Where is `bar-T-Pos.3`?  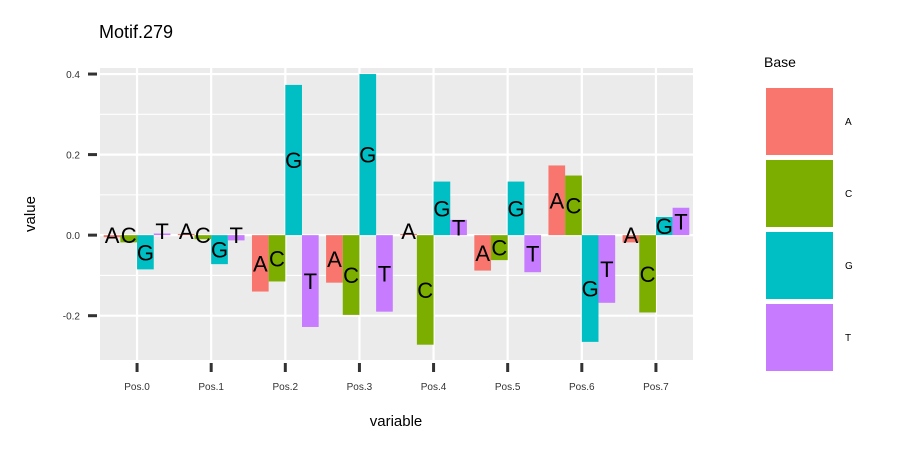 bar-T-Pos.3 is located at coordinates (384, 273).